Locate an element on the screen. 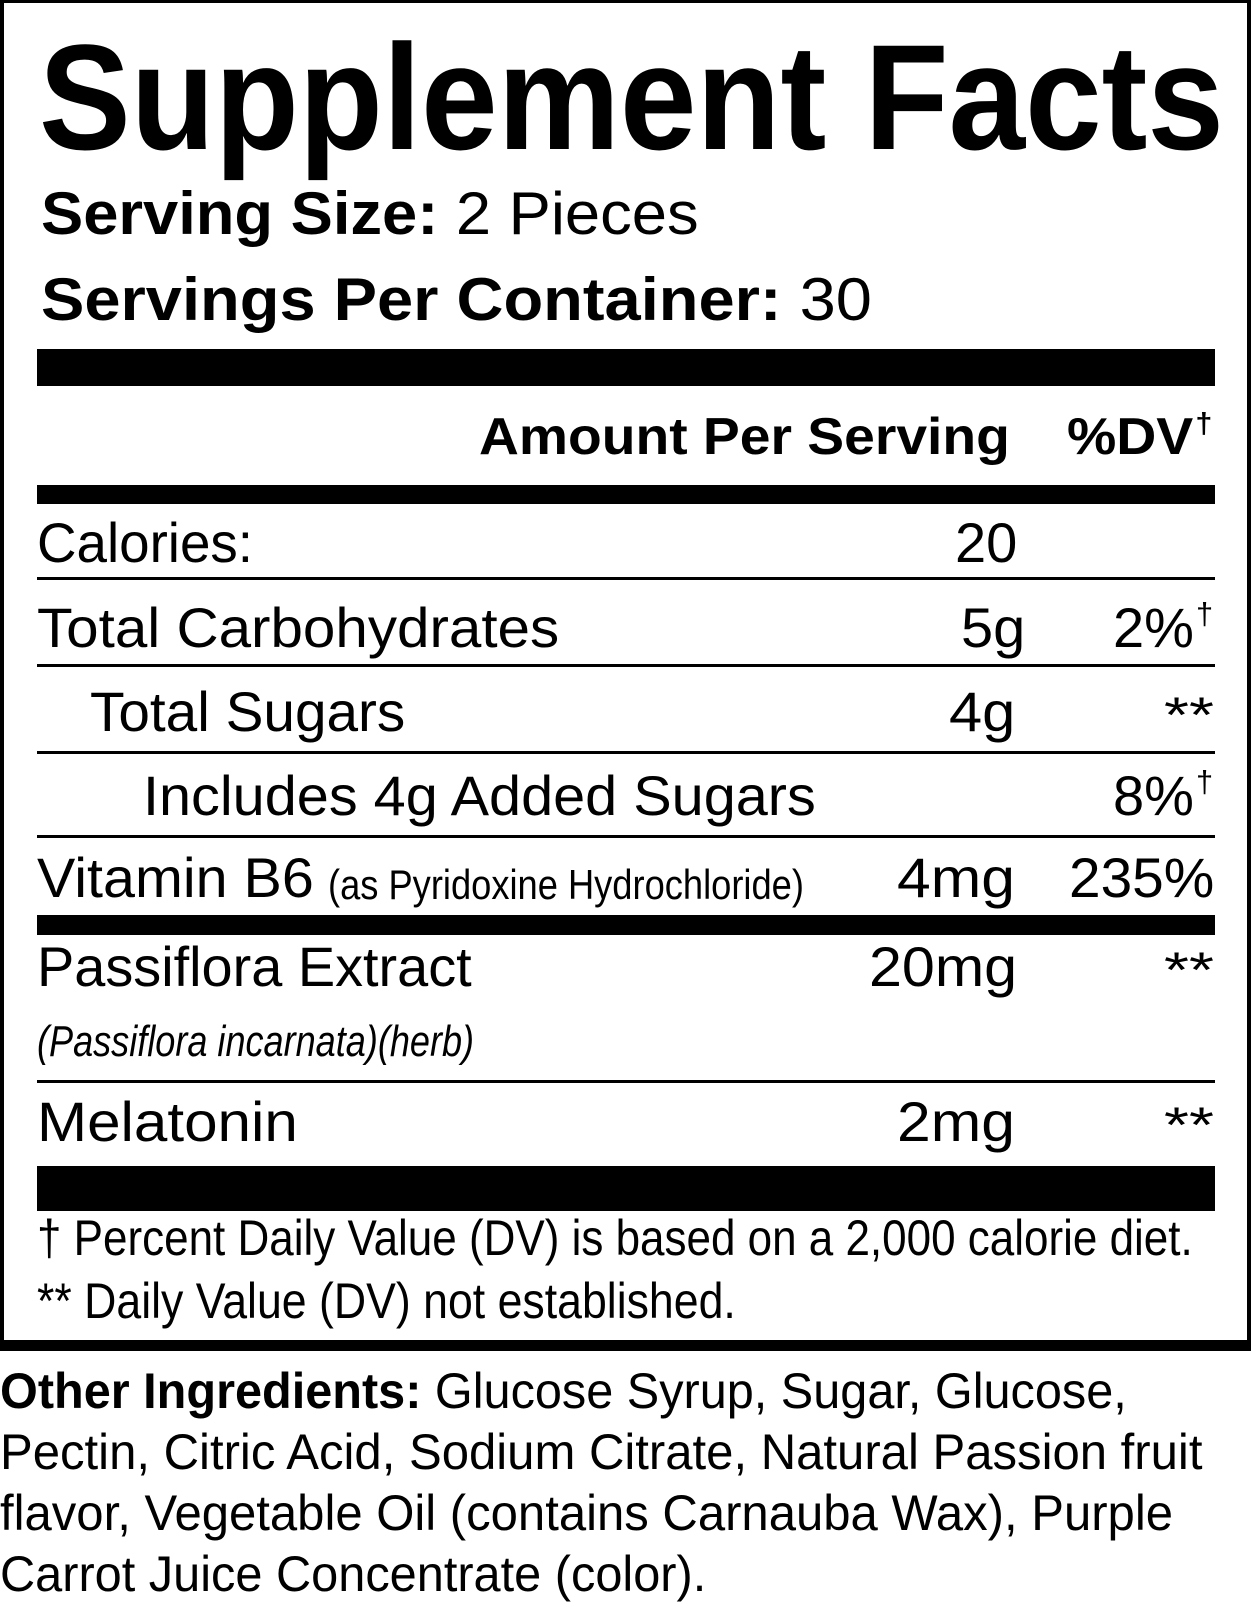 This screenshot has height=1602, width=1251. row-passiflora-dv: ** is located at coordinates (1189, 970).